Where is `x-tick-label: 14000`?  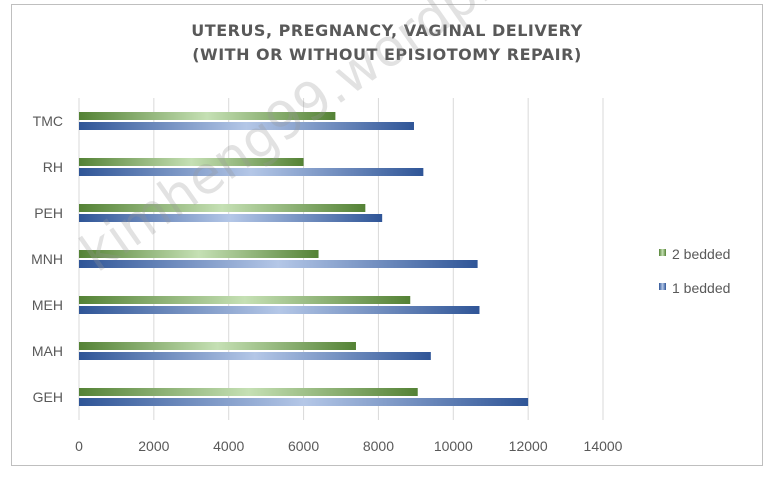
x-tick-label: 14000 is located at coordinates (603, 446).